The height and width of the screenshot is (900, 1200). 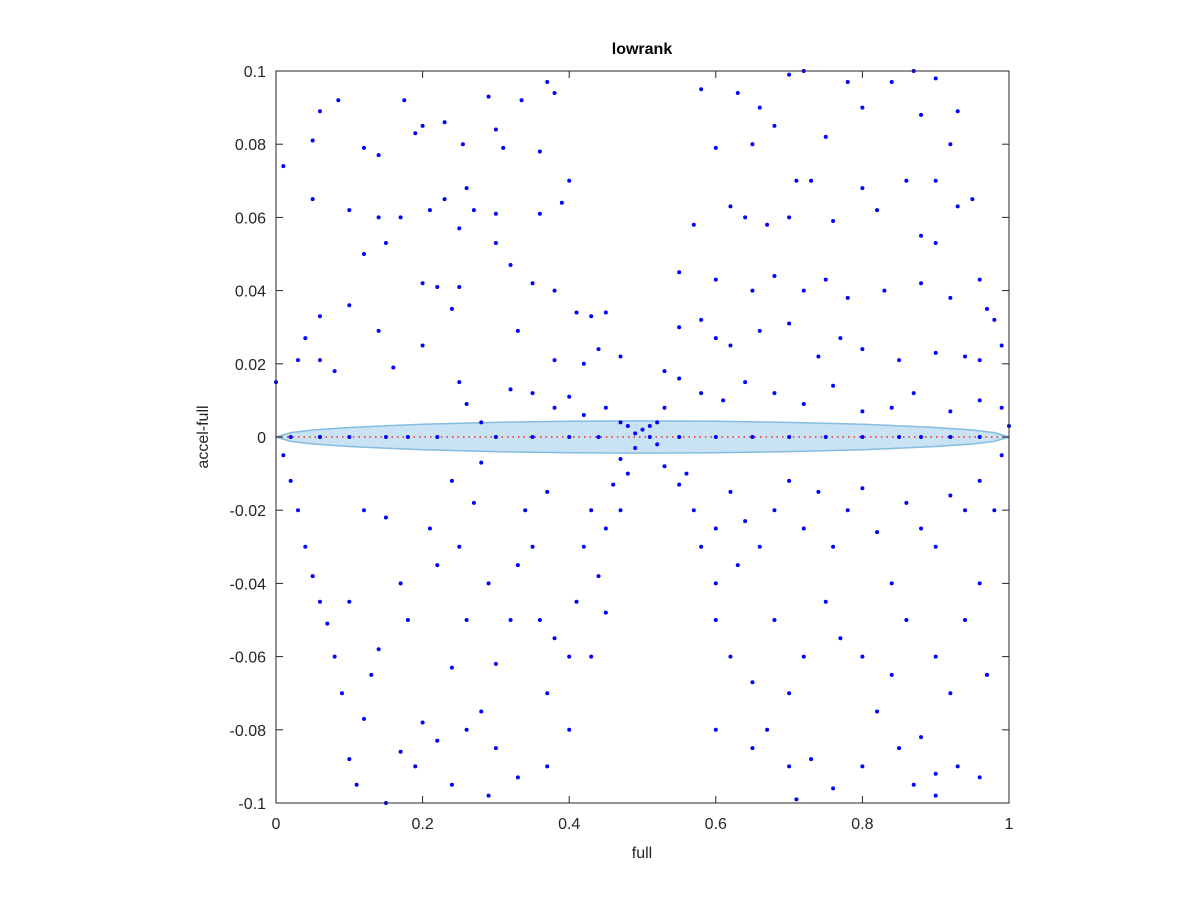 I want to click on y-tick-label: 0, so click(x=261, y=438).